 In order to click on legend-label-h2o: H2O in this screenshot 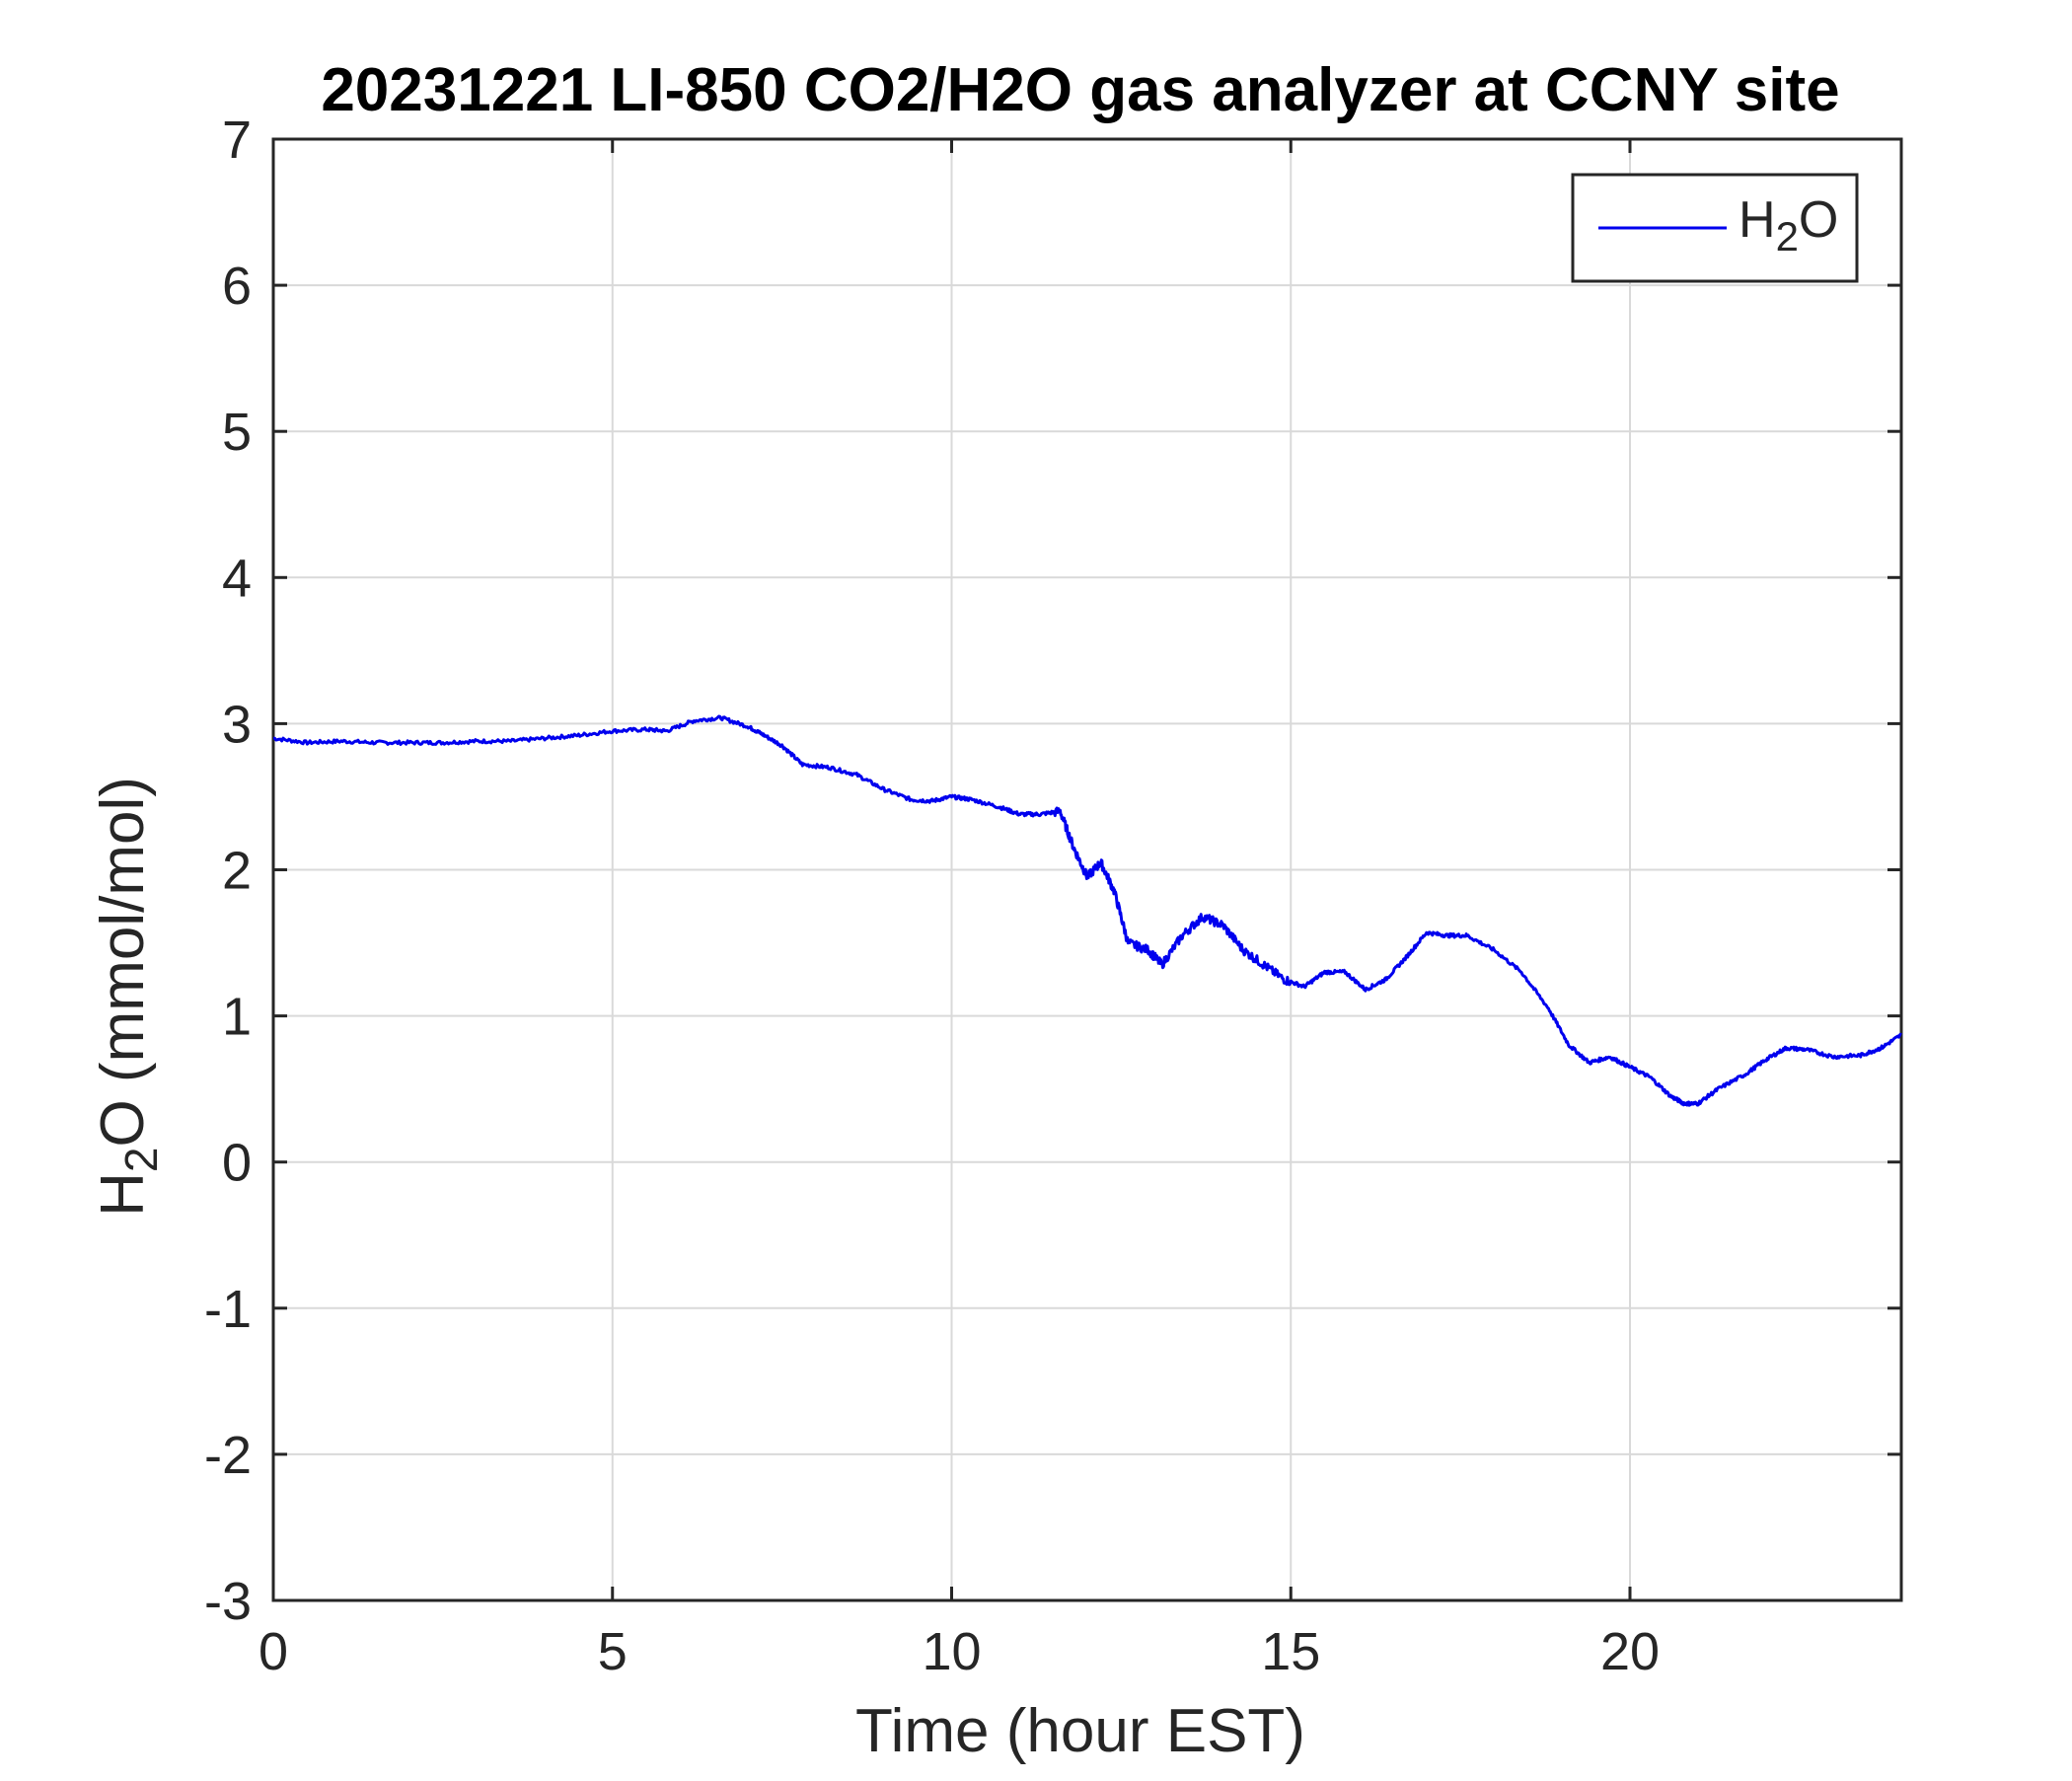, I will do `click(1788, 225)`.